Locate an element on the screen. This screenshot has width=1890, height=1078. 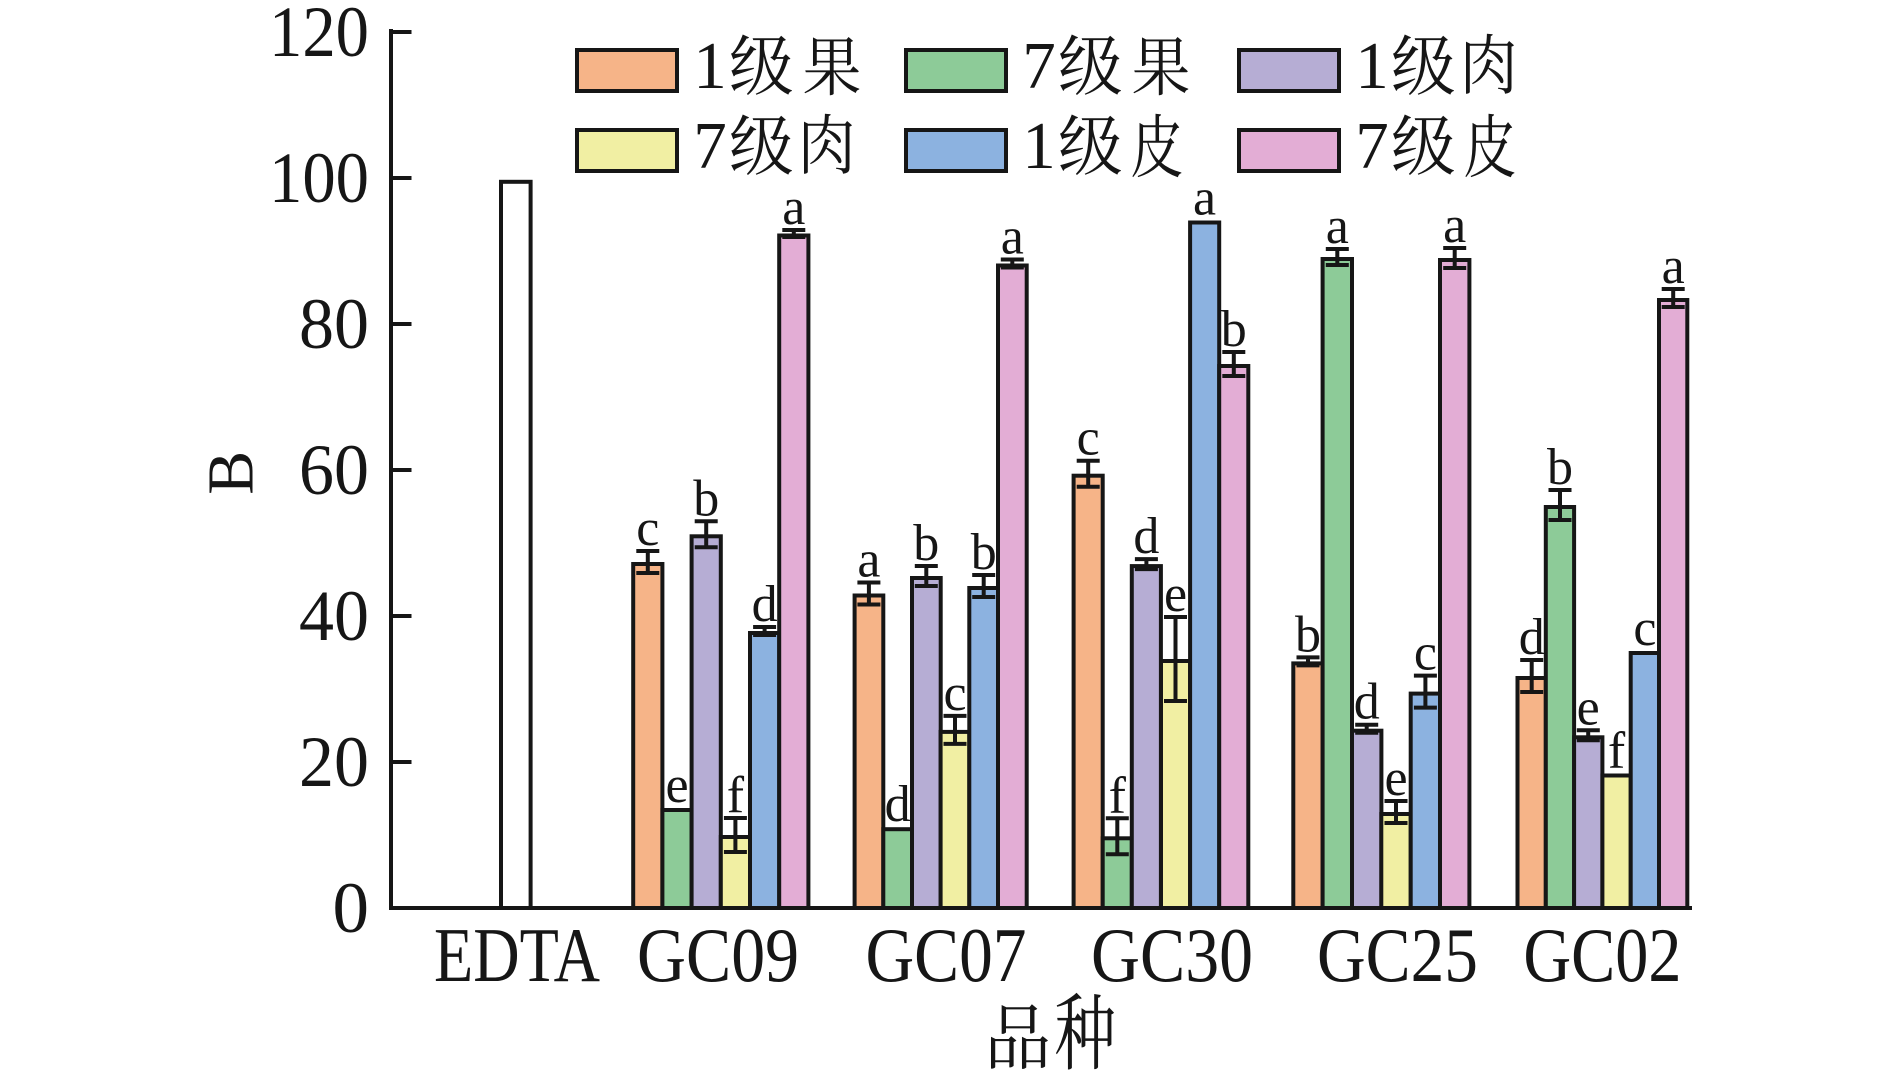
svg-text: B is located at coordinates (231, 473).